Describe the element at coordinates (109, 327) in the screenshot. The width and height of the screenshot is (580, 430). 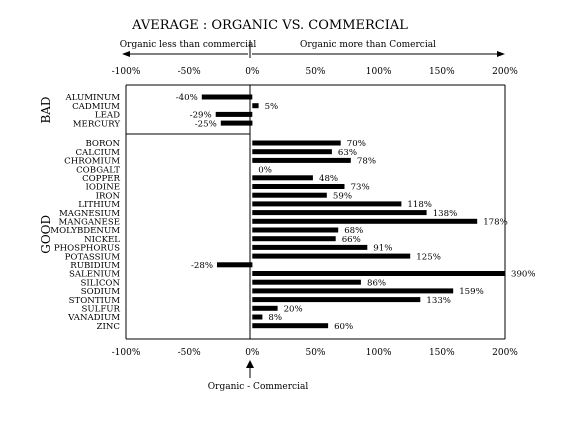
I see `category-label: ZINC` at that location.